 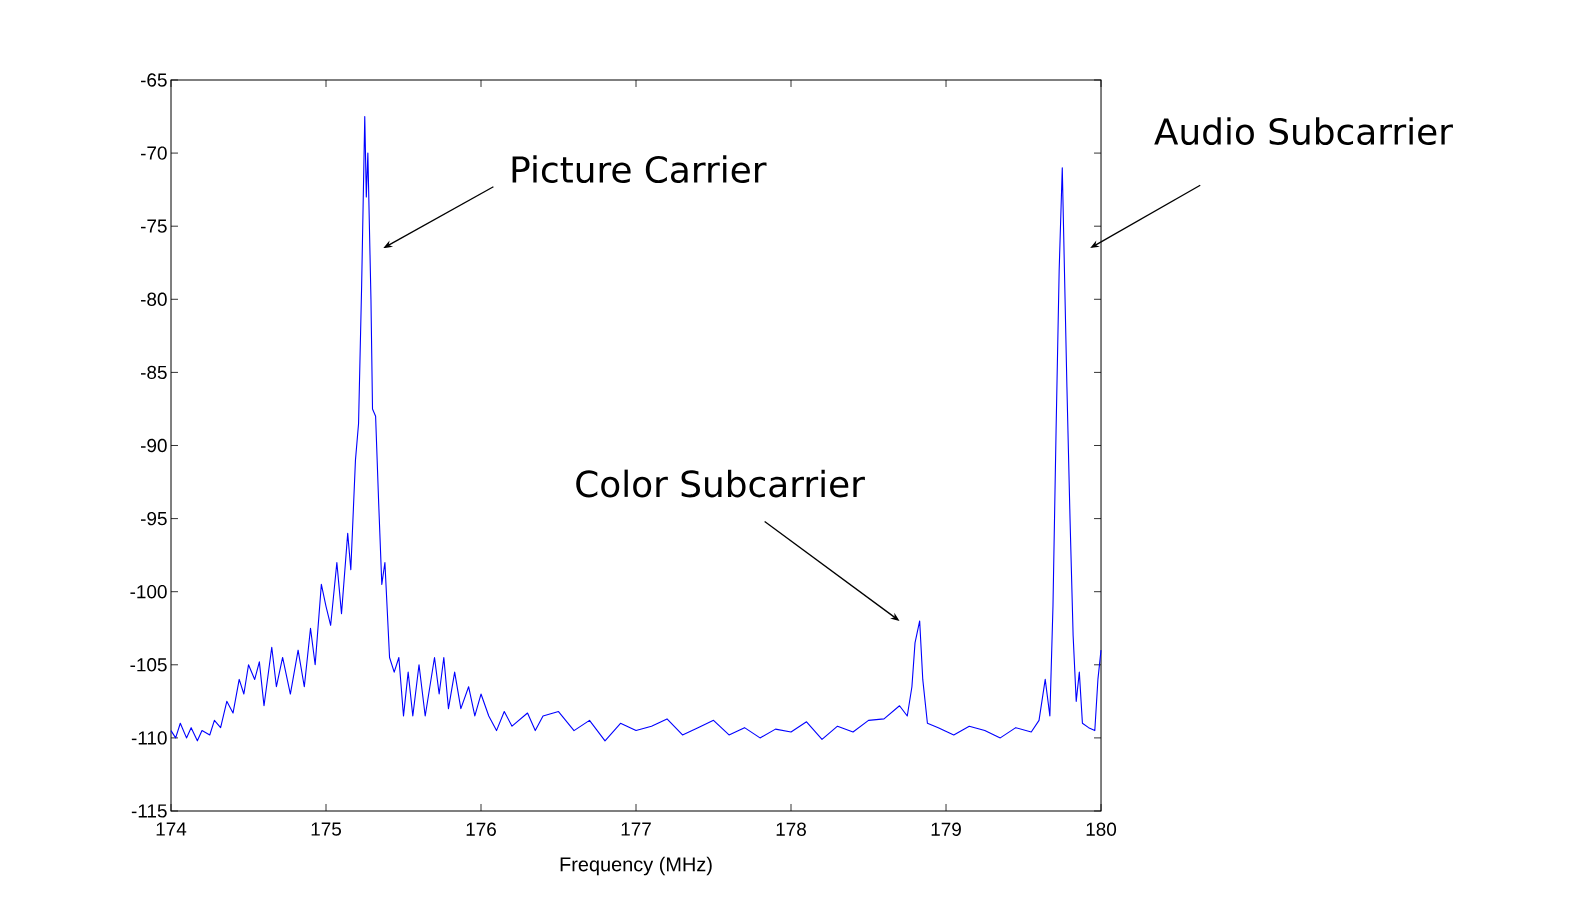 I want to click on x-tick-label: 175, so click(x=326, y=829).